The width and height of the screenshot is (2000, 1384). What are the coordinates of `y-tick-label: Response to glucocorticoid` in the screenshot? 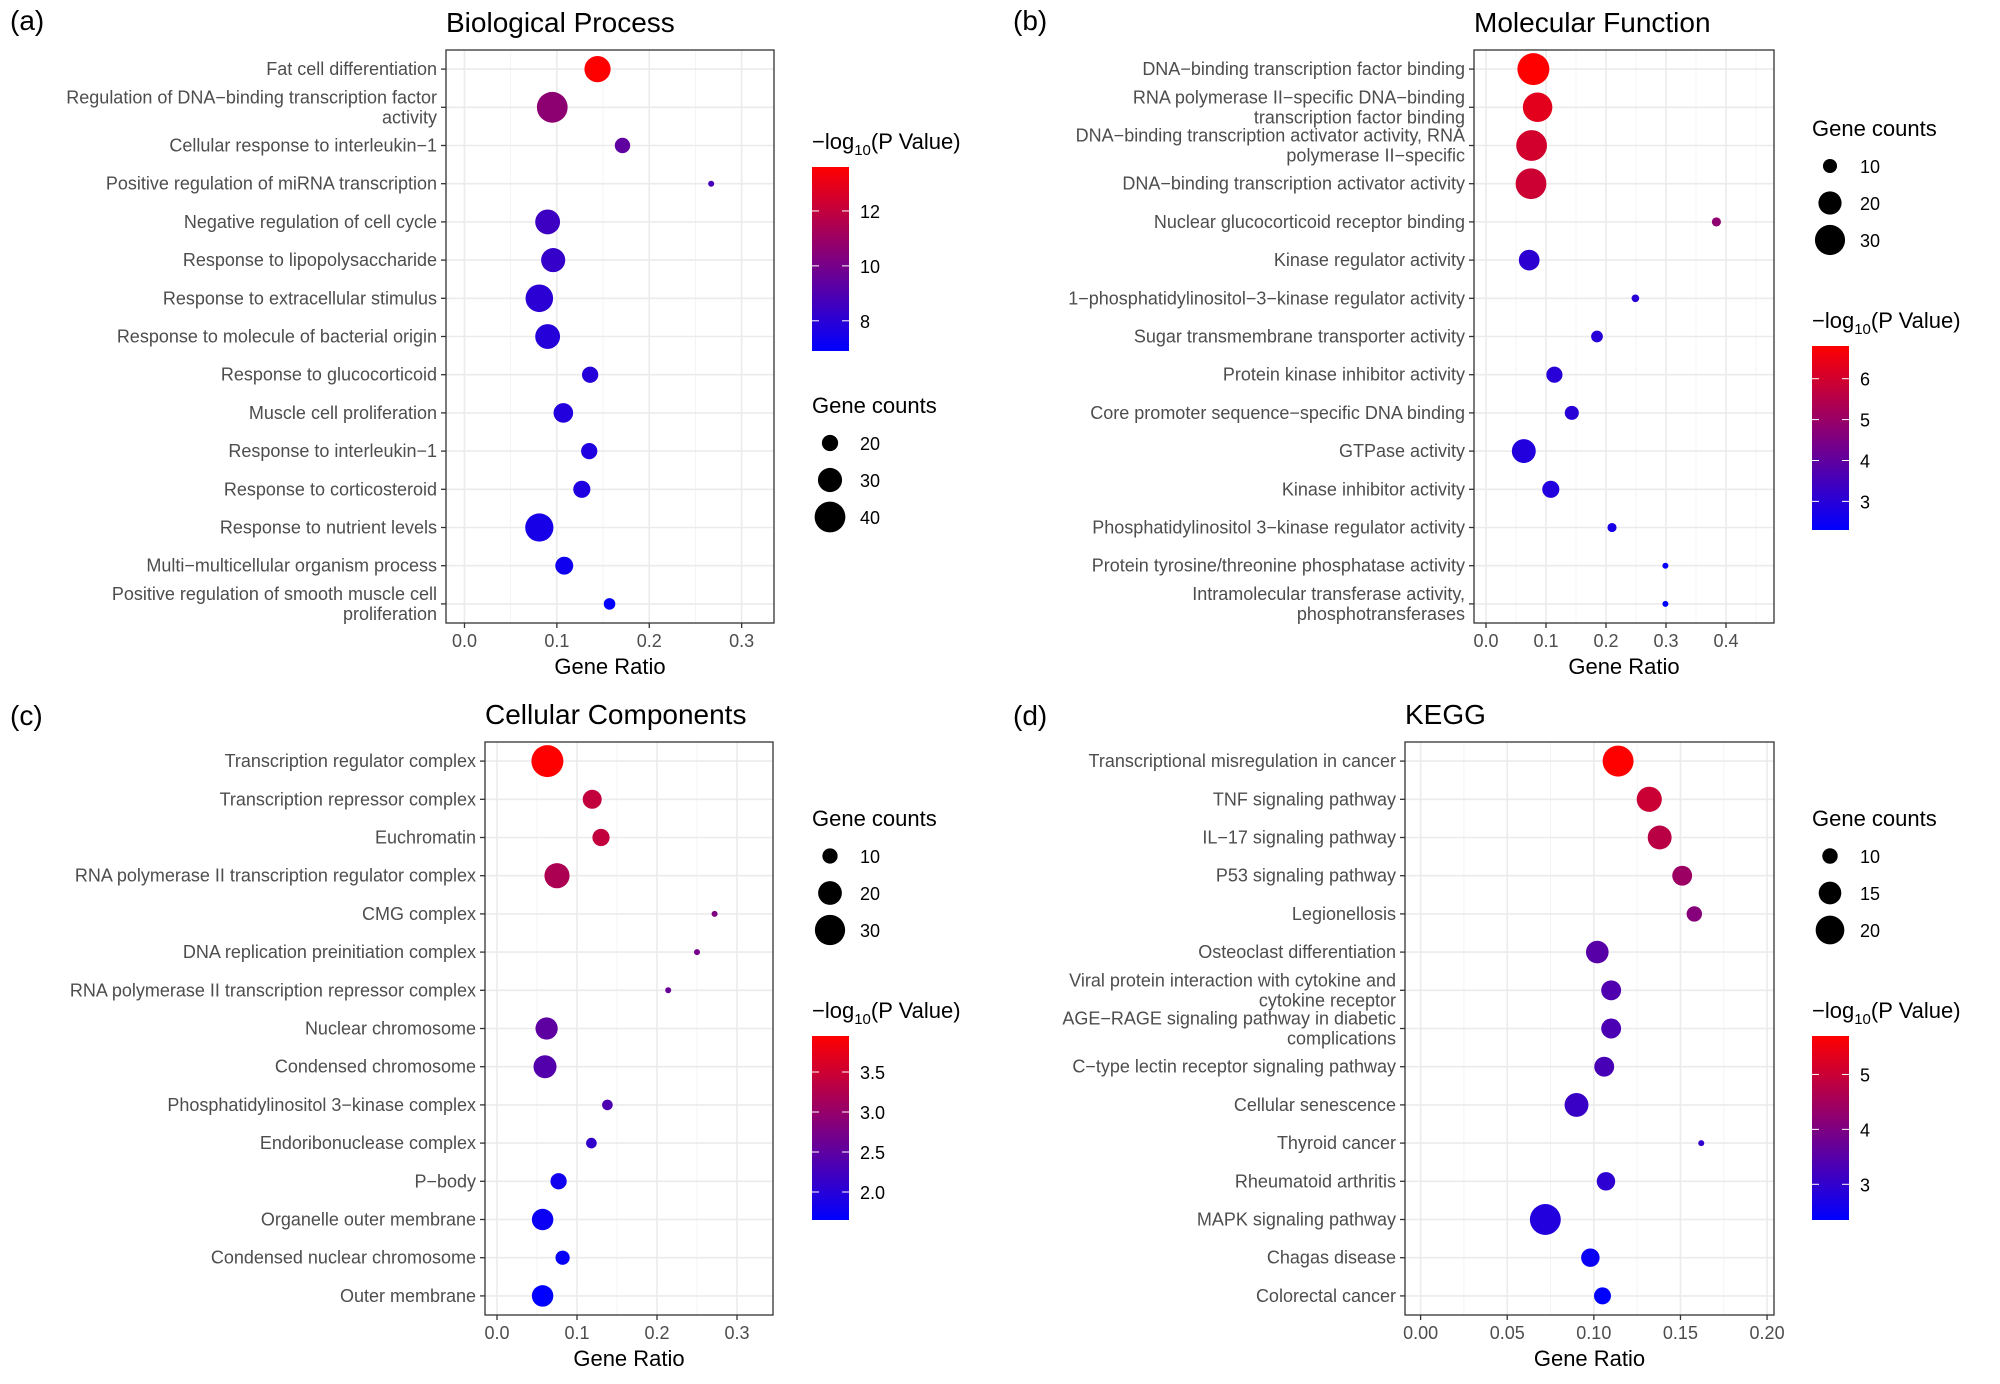 It's located at (329, 375).